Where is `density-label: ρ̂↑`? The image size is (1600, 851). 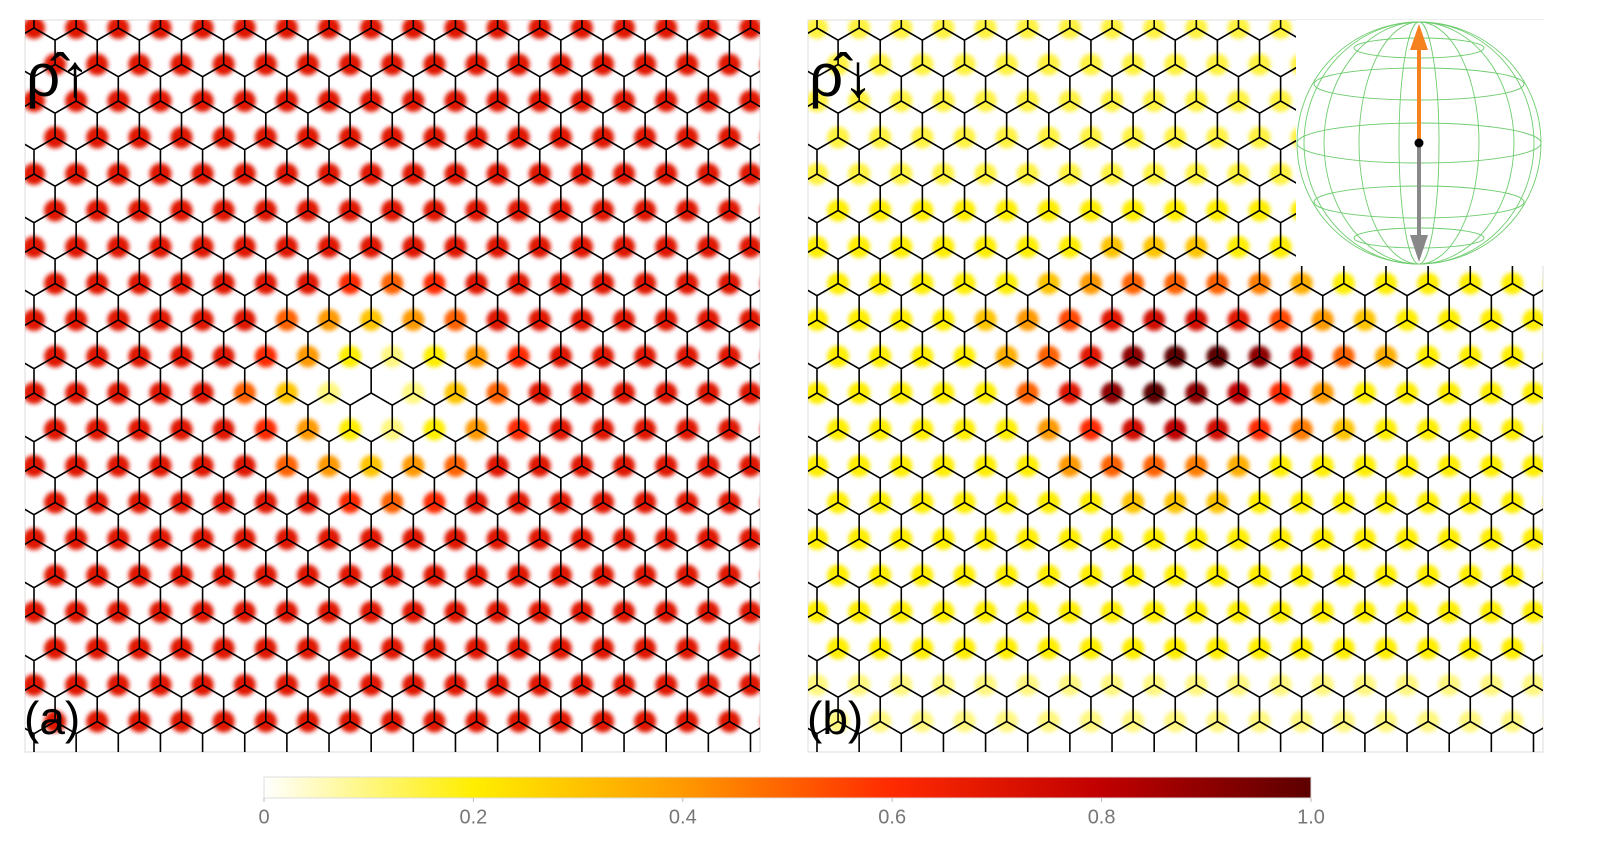 density-label: ρ̂↑ is located at coordinates (58, 75).